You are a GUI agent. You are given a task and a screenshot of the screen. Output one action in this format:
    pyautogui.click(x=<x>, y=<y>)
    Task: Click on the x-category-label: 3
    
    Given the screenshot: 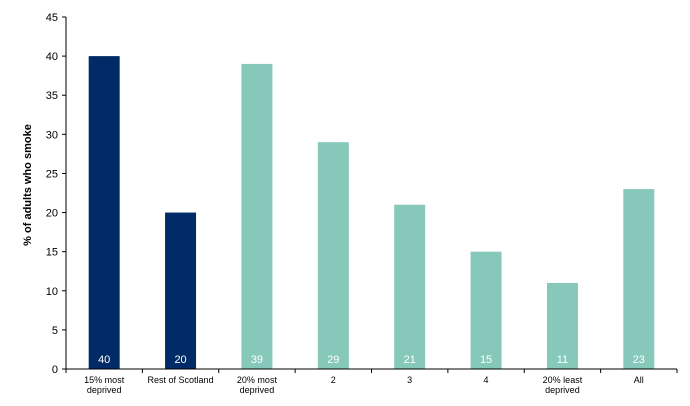 What is the action you would take?
    pyautogui.click(x=409, y=380)
    